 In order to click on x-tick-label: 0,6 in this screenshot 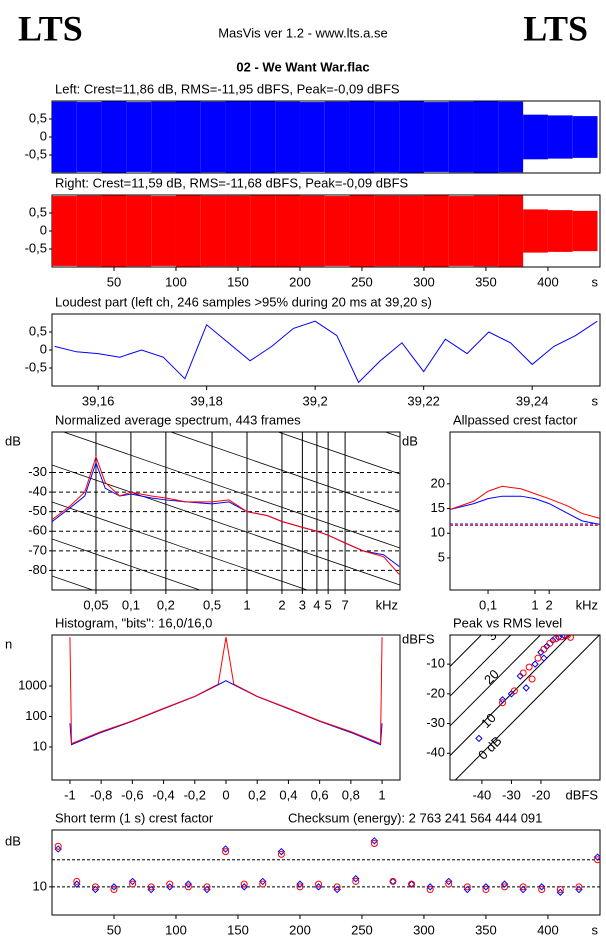, I will do `click(320, 794)`.